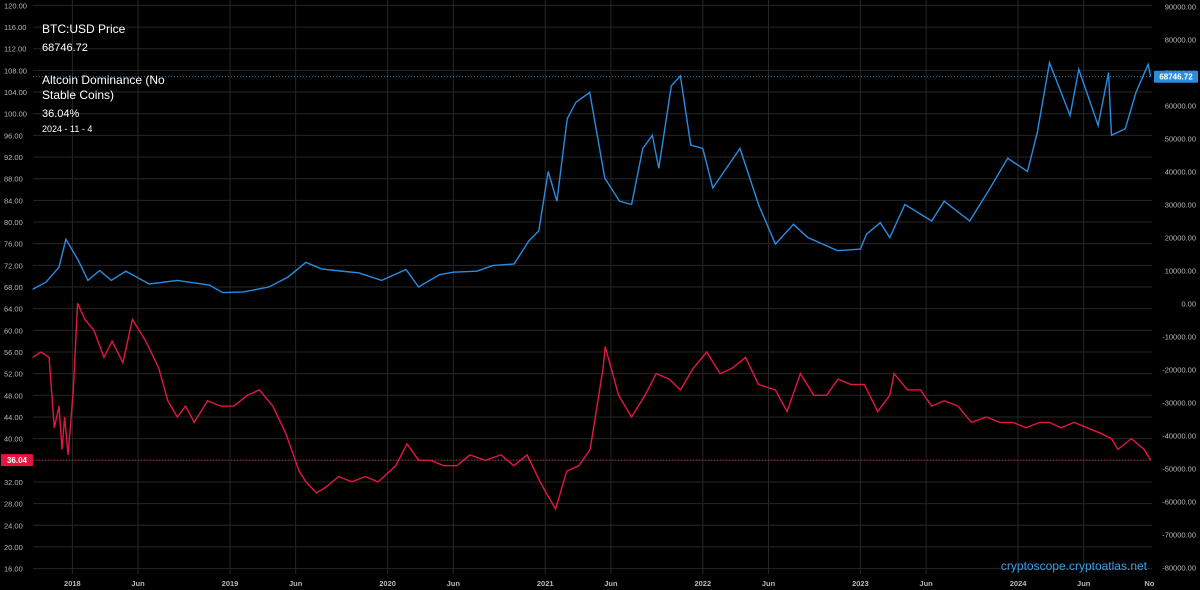 This screenshot has height=590, width=1200. What do you see at coordinates (1188, 303) in the screenshot?
I see `right-tick-label: 0.00` at bounding box center [1188, 303].